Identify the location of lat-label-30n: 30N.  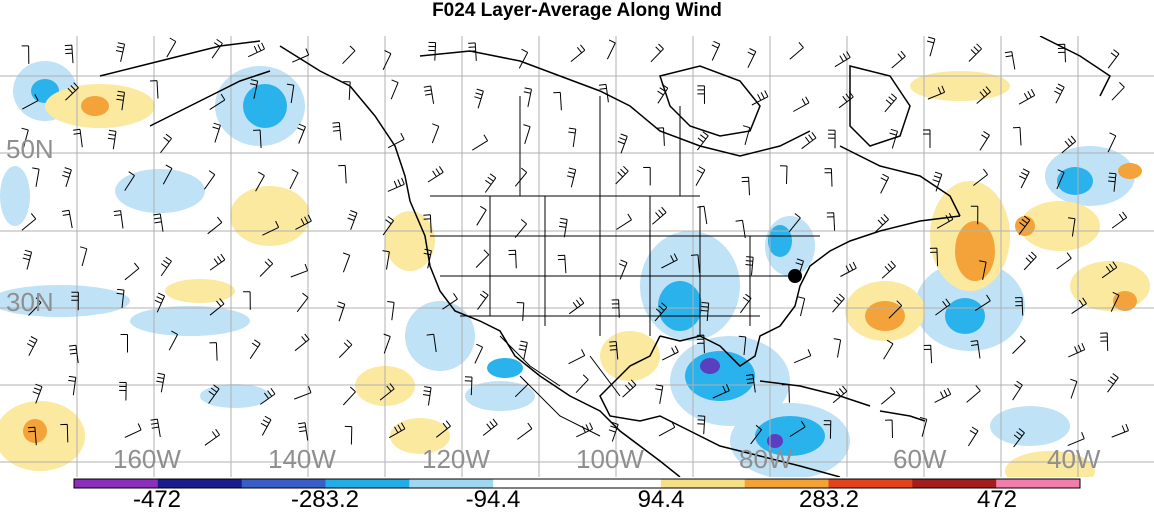
(30, 302).